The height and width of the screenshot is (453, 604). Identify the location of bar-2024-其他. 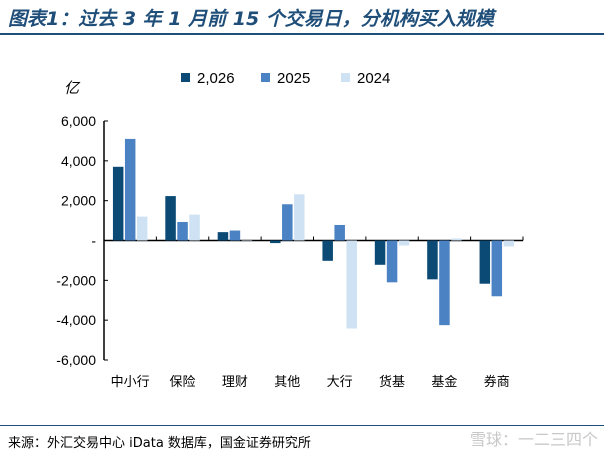
(299, 217).